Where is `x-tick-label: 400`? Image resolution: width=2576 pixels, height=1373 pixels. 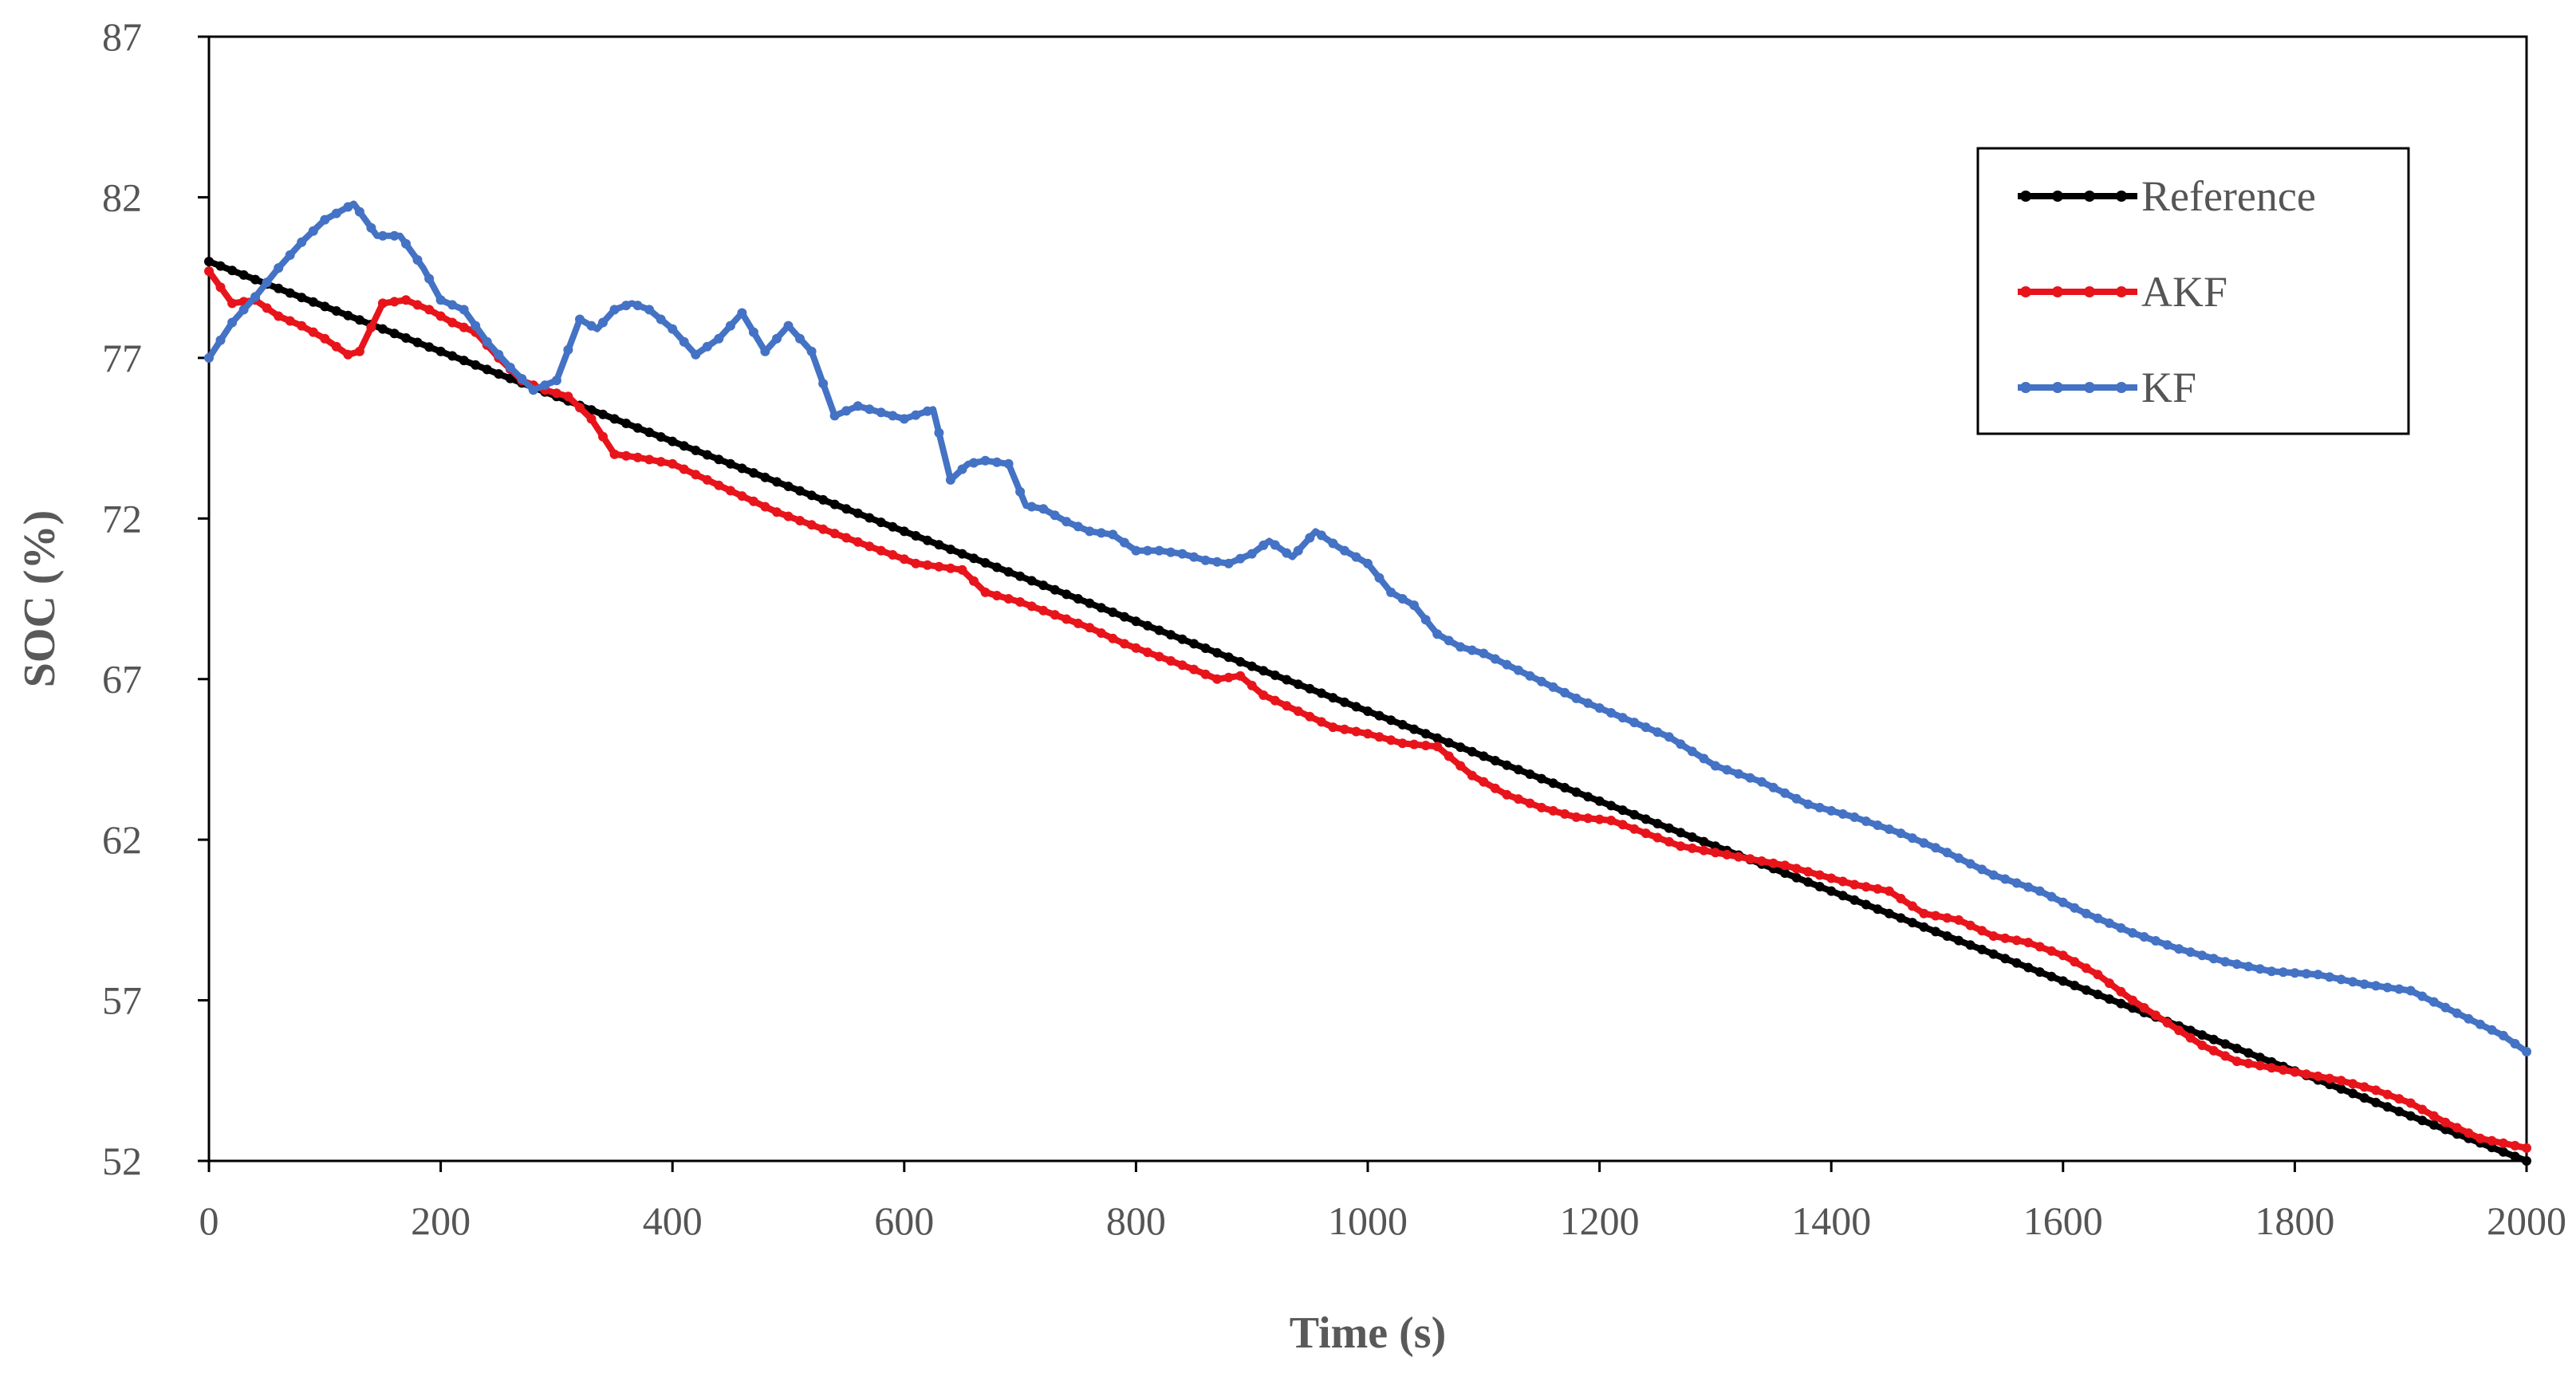
x-tick-label: 400 is located at coordinates (673, 1220).